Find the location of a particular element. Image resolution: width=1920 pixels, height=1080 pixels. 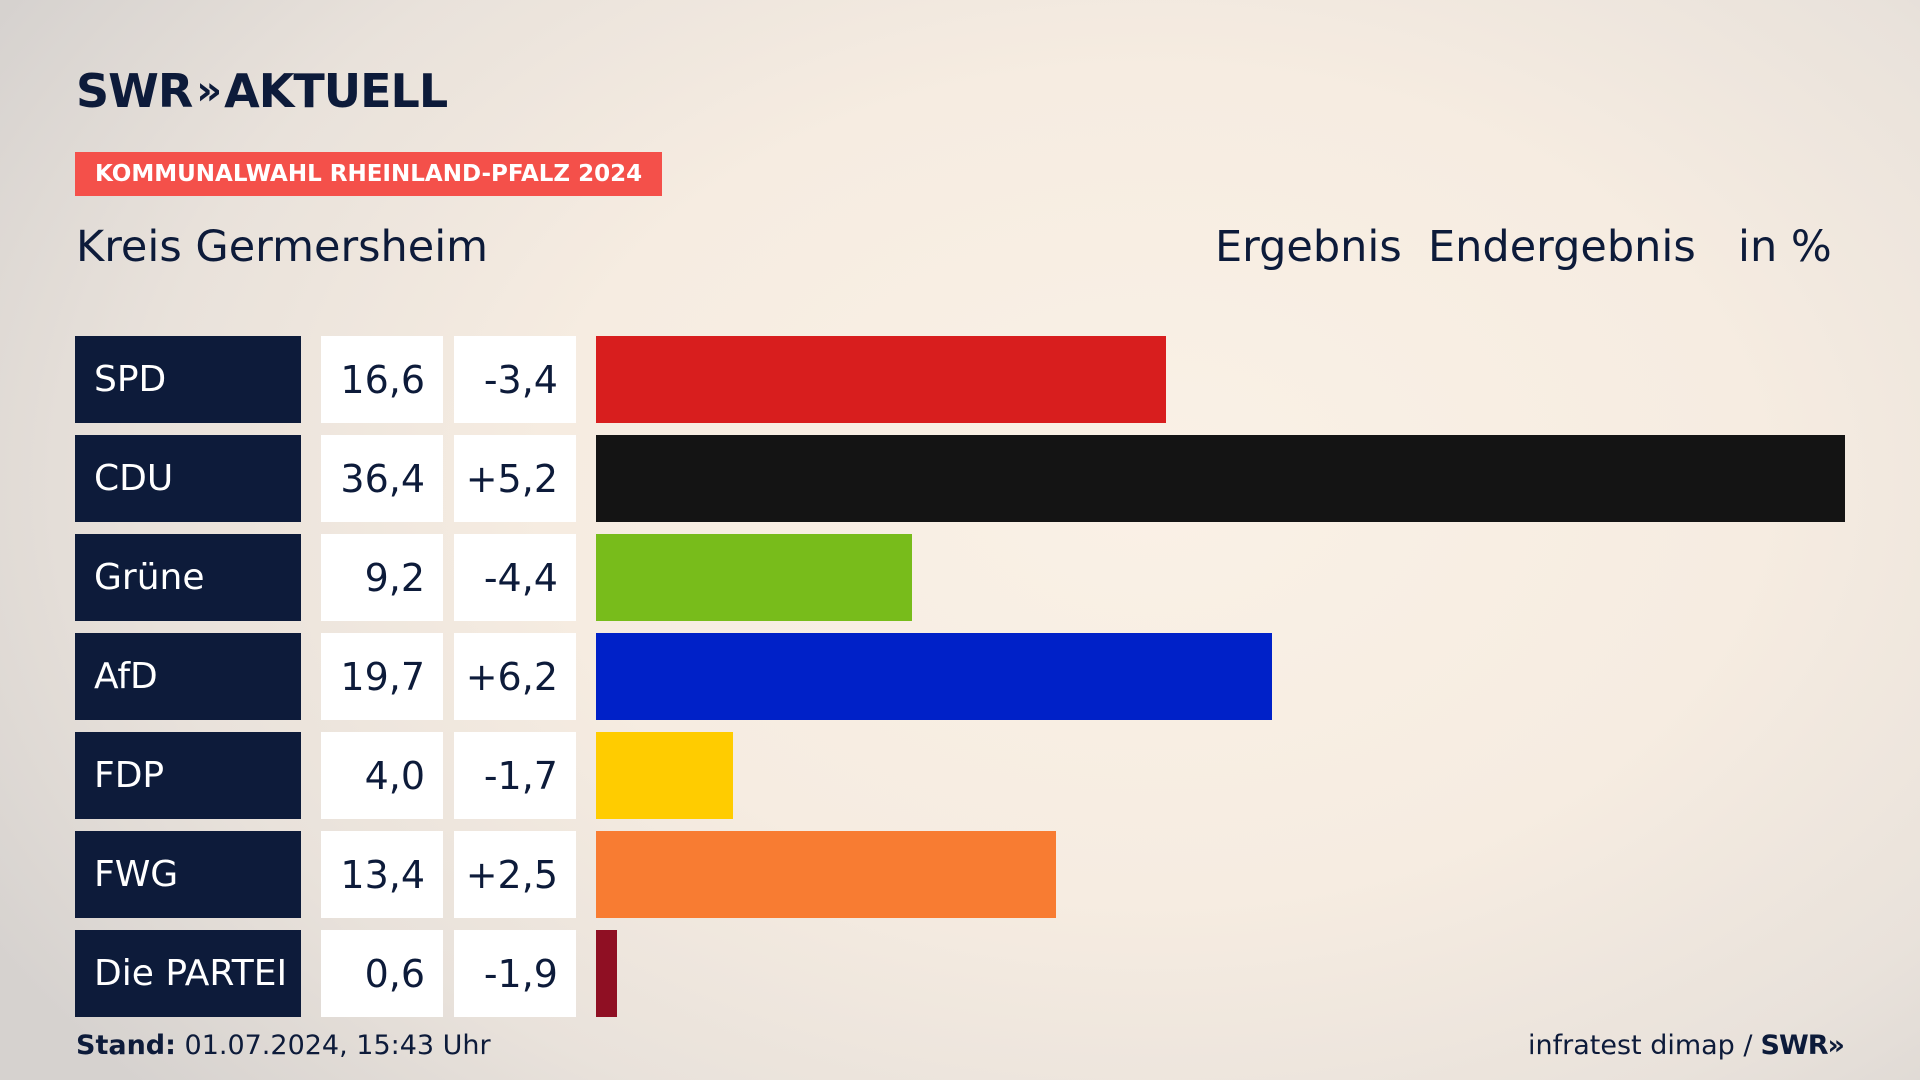

value-label: 9,2 is located at coordinates (382, 577).